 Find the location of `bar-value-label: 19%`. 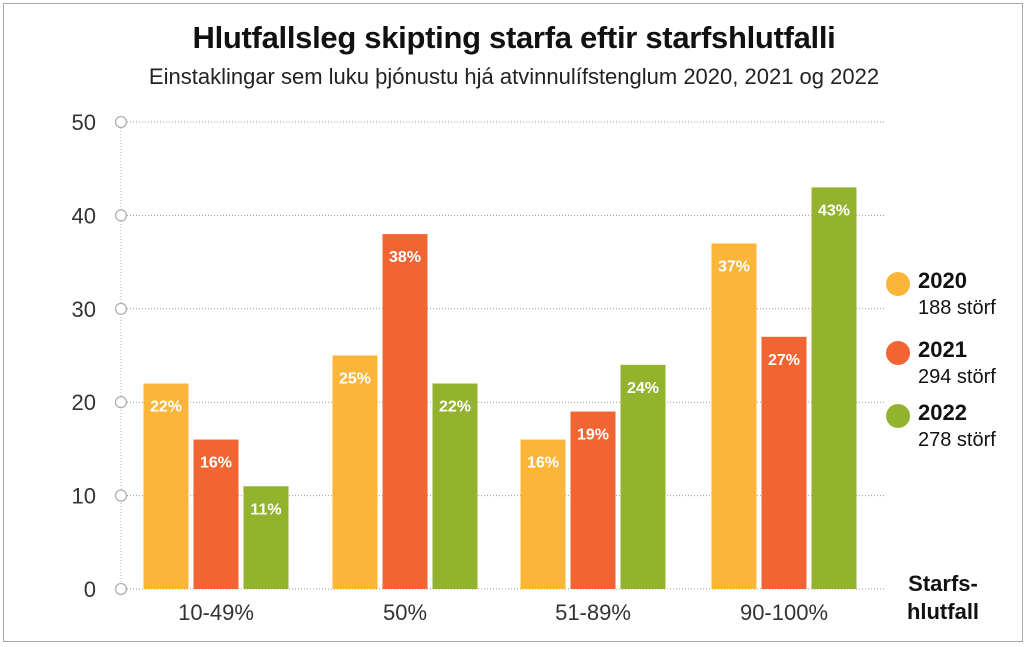

bar-value-label: 19% is located at coordinates (593, 435).